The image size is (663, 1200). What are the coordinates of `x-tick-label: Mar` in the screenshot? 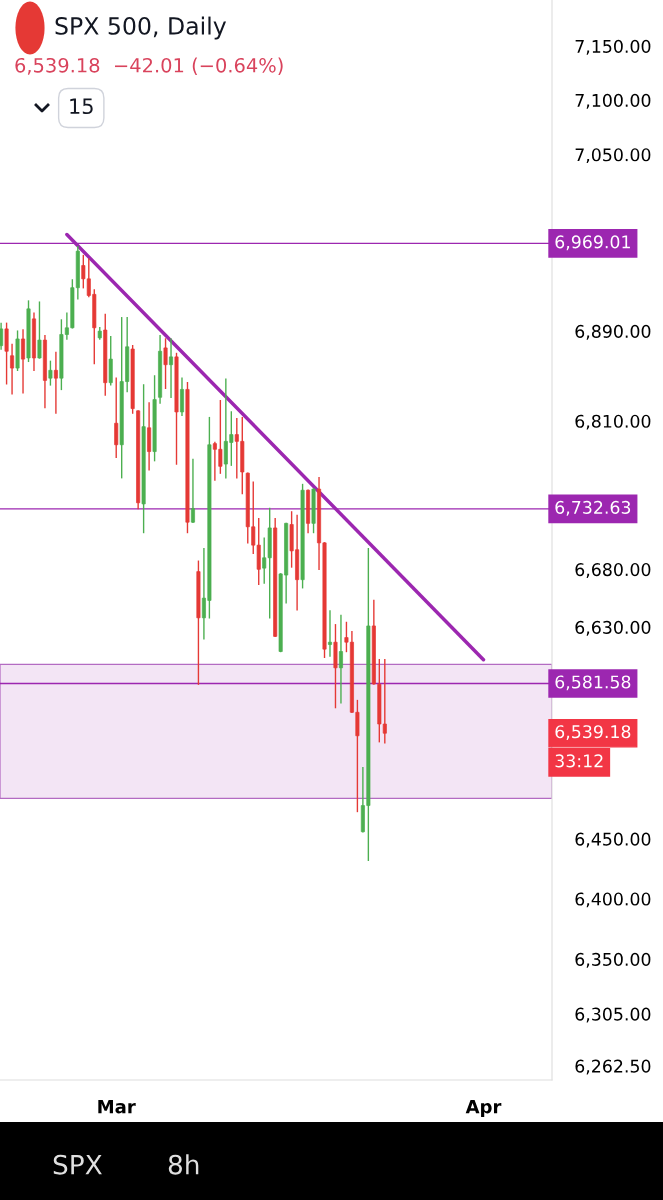 It's located at (117, 1107).